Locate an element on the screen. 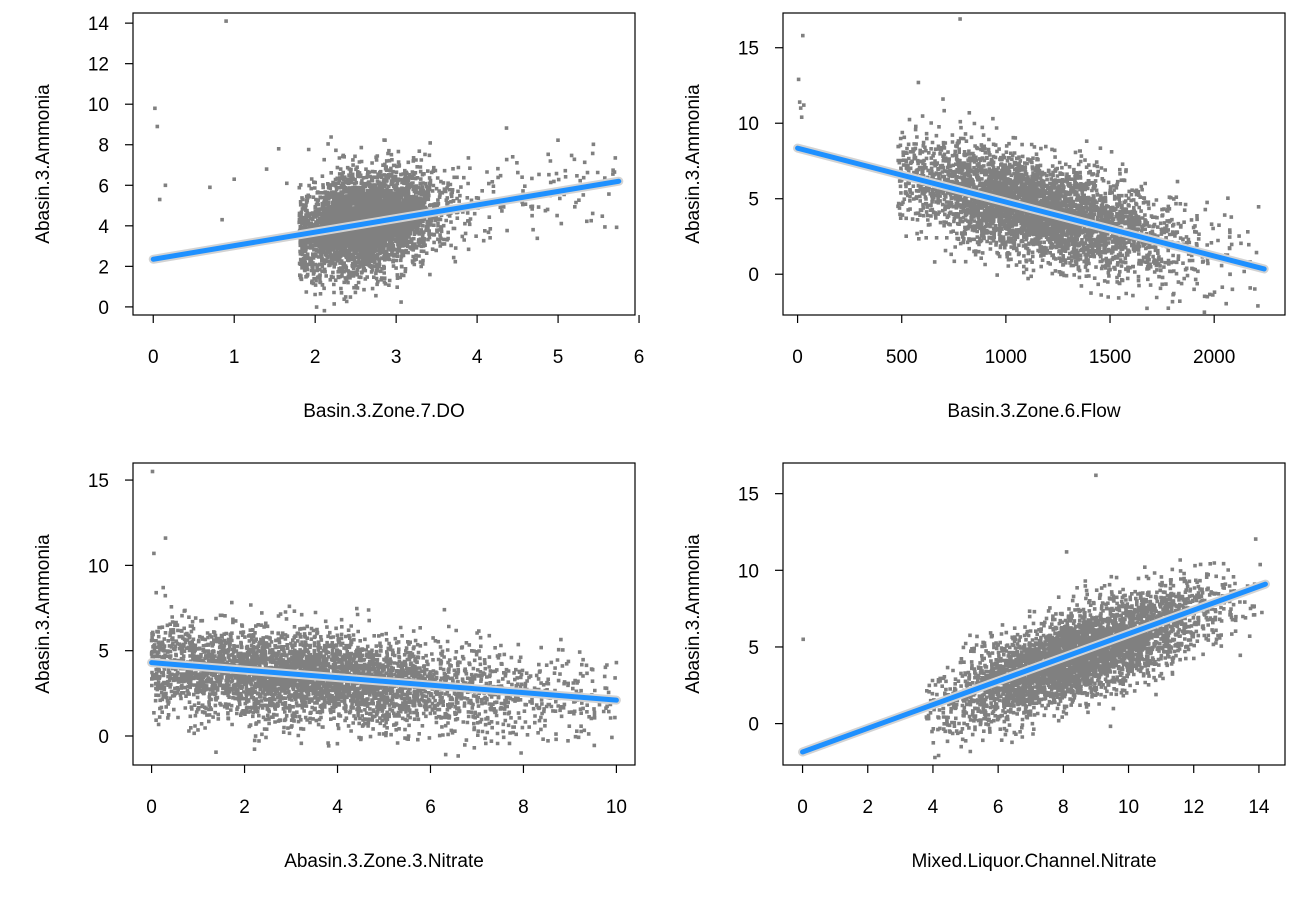  x-axis-label: Mixed.Liquor.Channel.Nitrate is located at coordinates (1033, 861).